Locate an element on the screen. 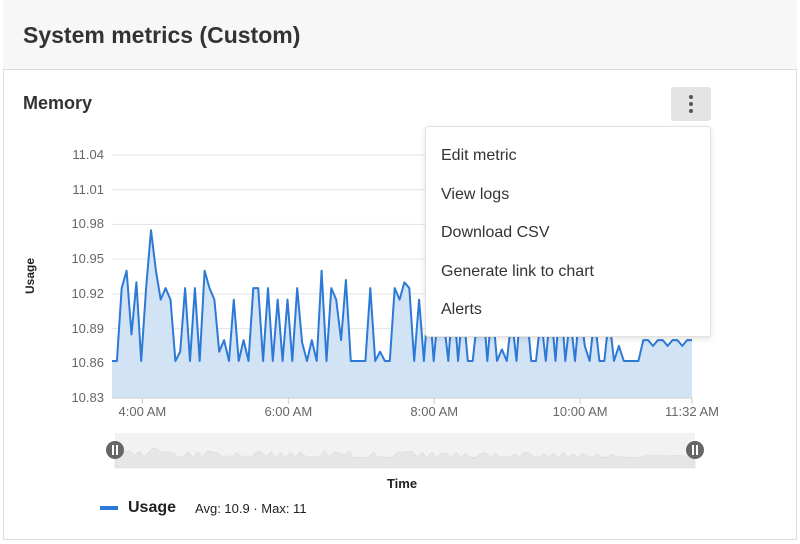  legend-series-name: Usage is located at coordinates (152, 507).